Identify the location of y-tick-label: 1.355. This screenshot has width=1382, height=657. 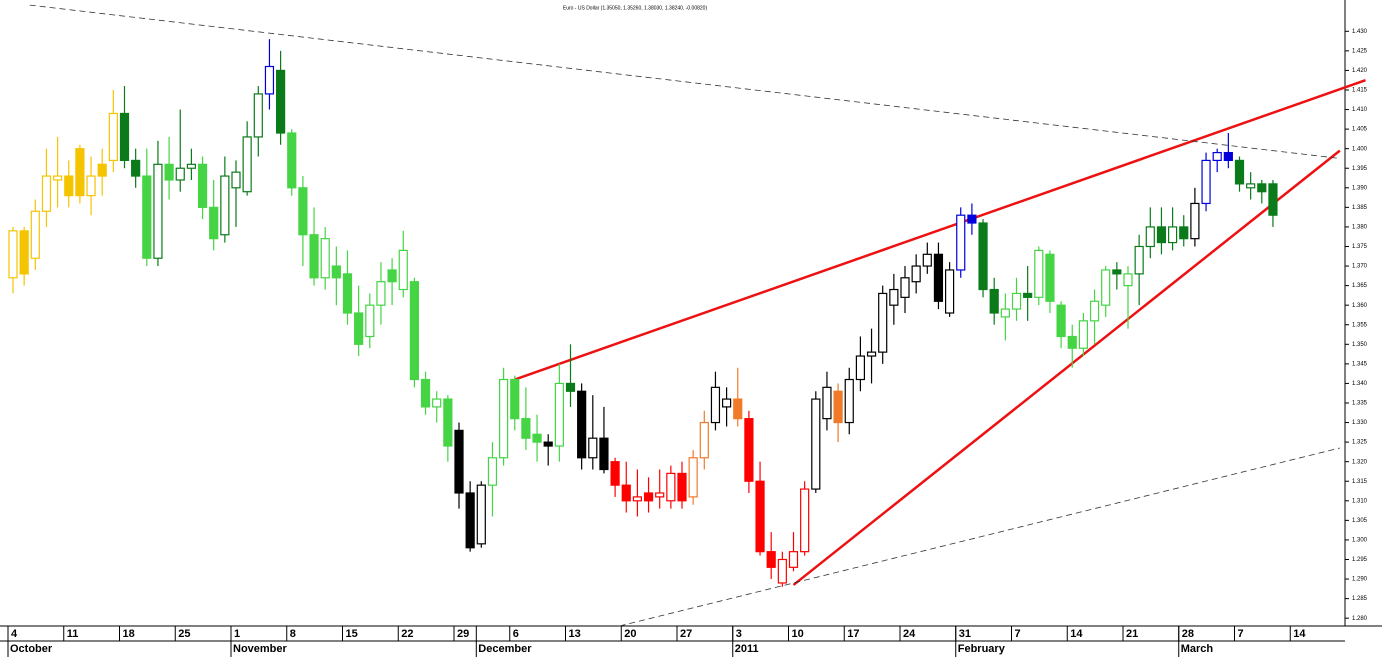
(1360, 325).